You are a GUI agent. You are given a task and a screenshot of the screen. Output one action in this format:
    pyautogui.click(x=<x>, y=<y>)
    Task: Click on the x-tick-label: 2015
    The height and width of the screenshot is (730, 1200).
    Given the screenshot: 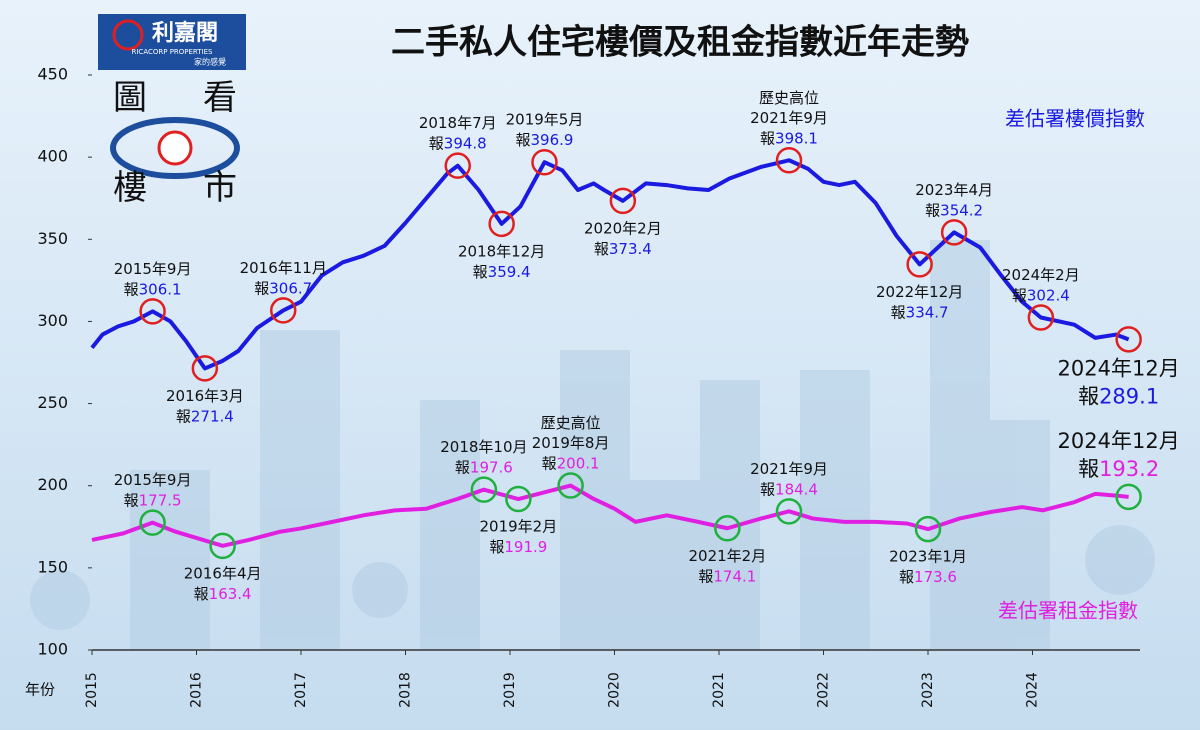 What is the action you would take?
    pyautogui.click(x=92, y=690)
    